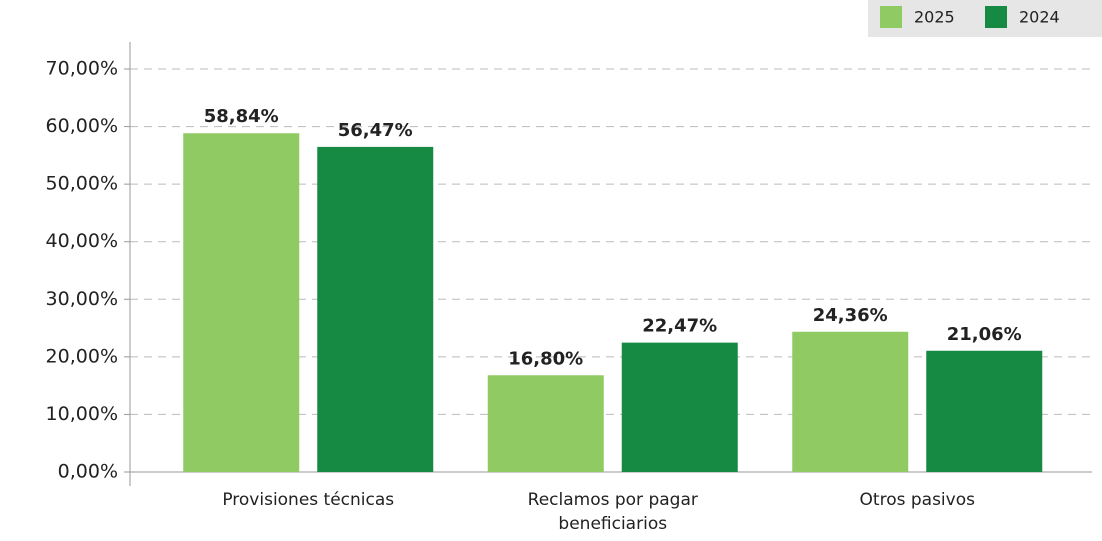 This screenshot has height=541, width=1102. Describe the element at coordinates (917, 500) in the screenshot. I see `x-tick-label: Otros pasivos` at that location.